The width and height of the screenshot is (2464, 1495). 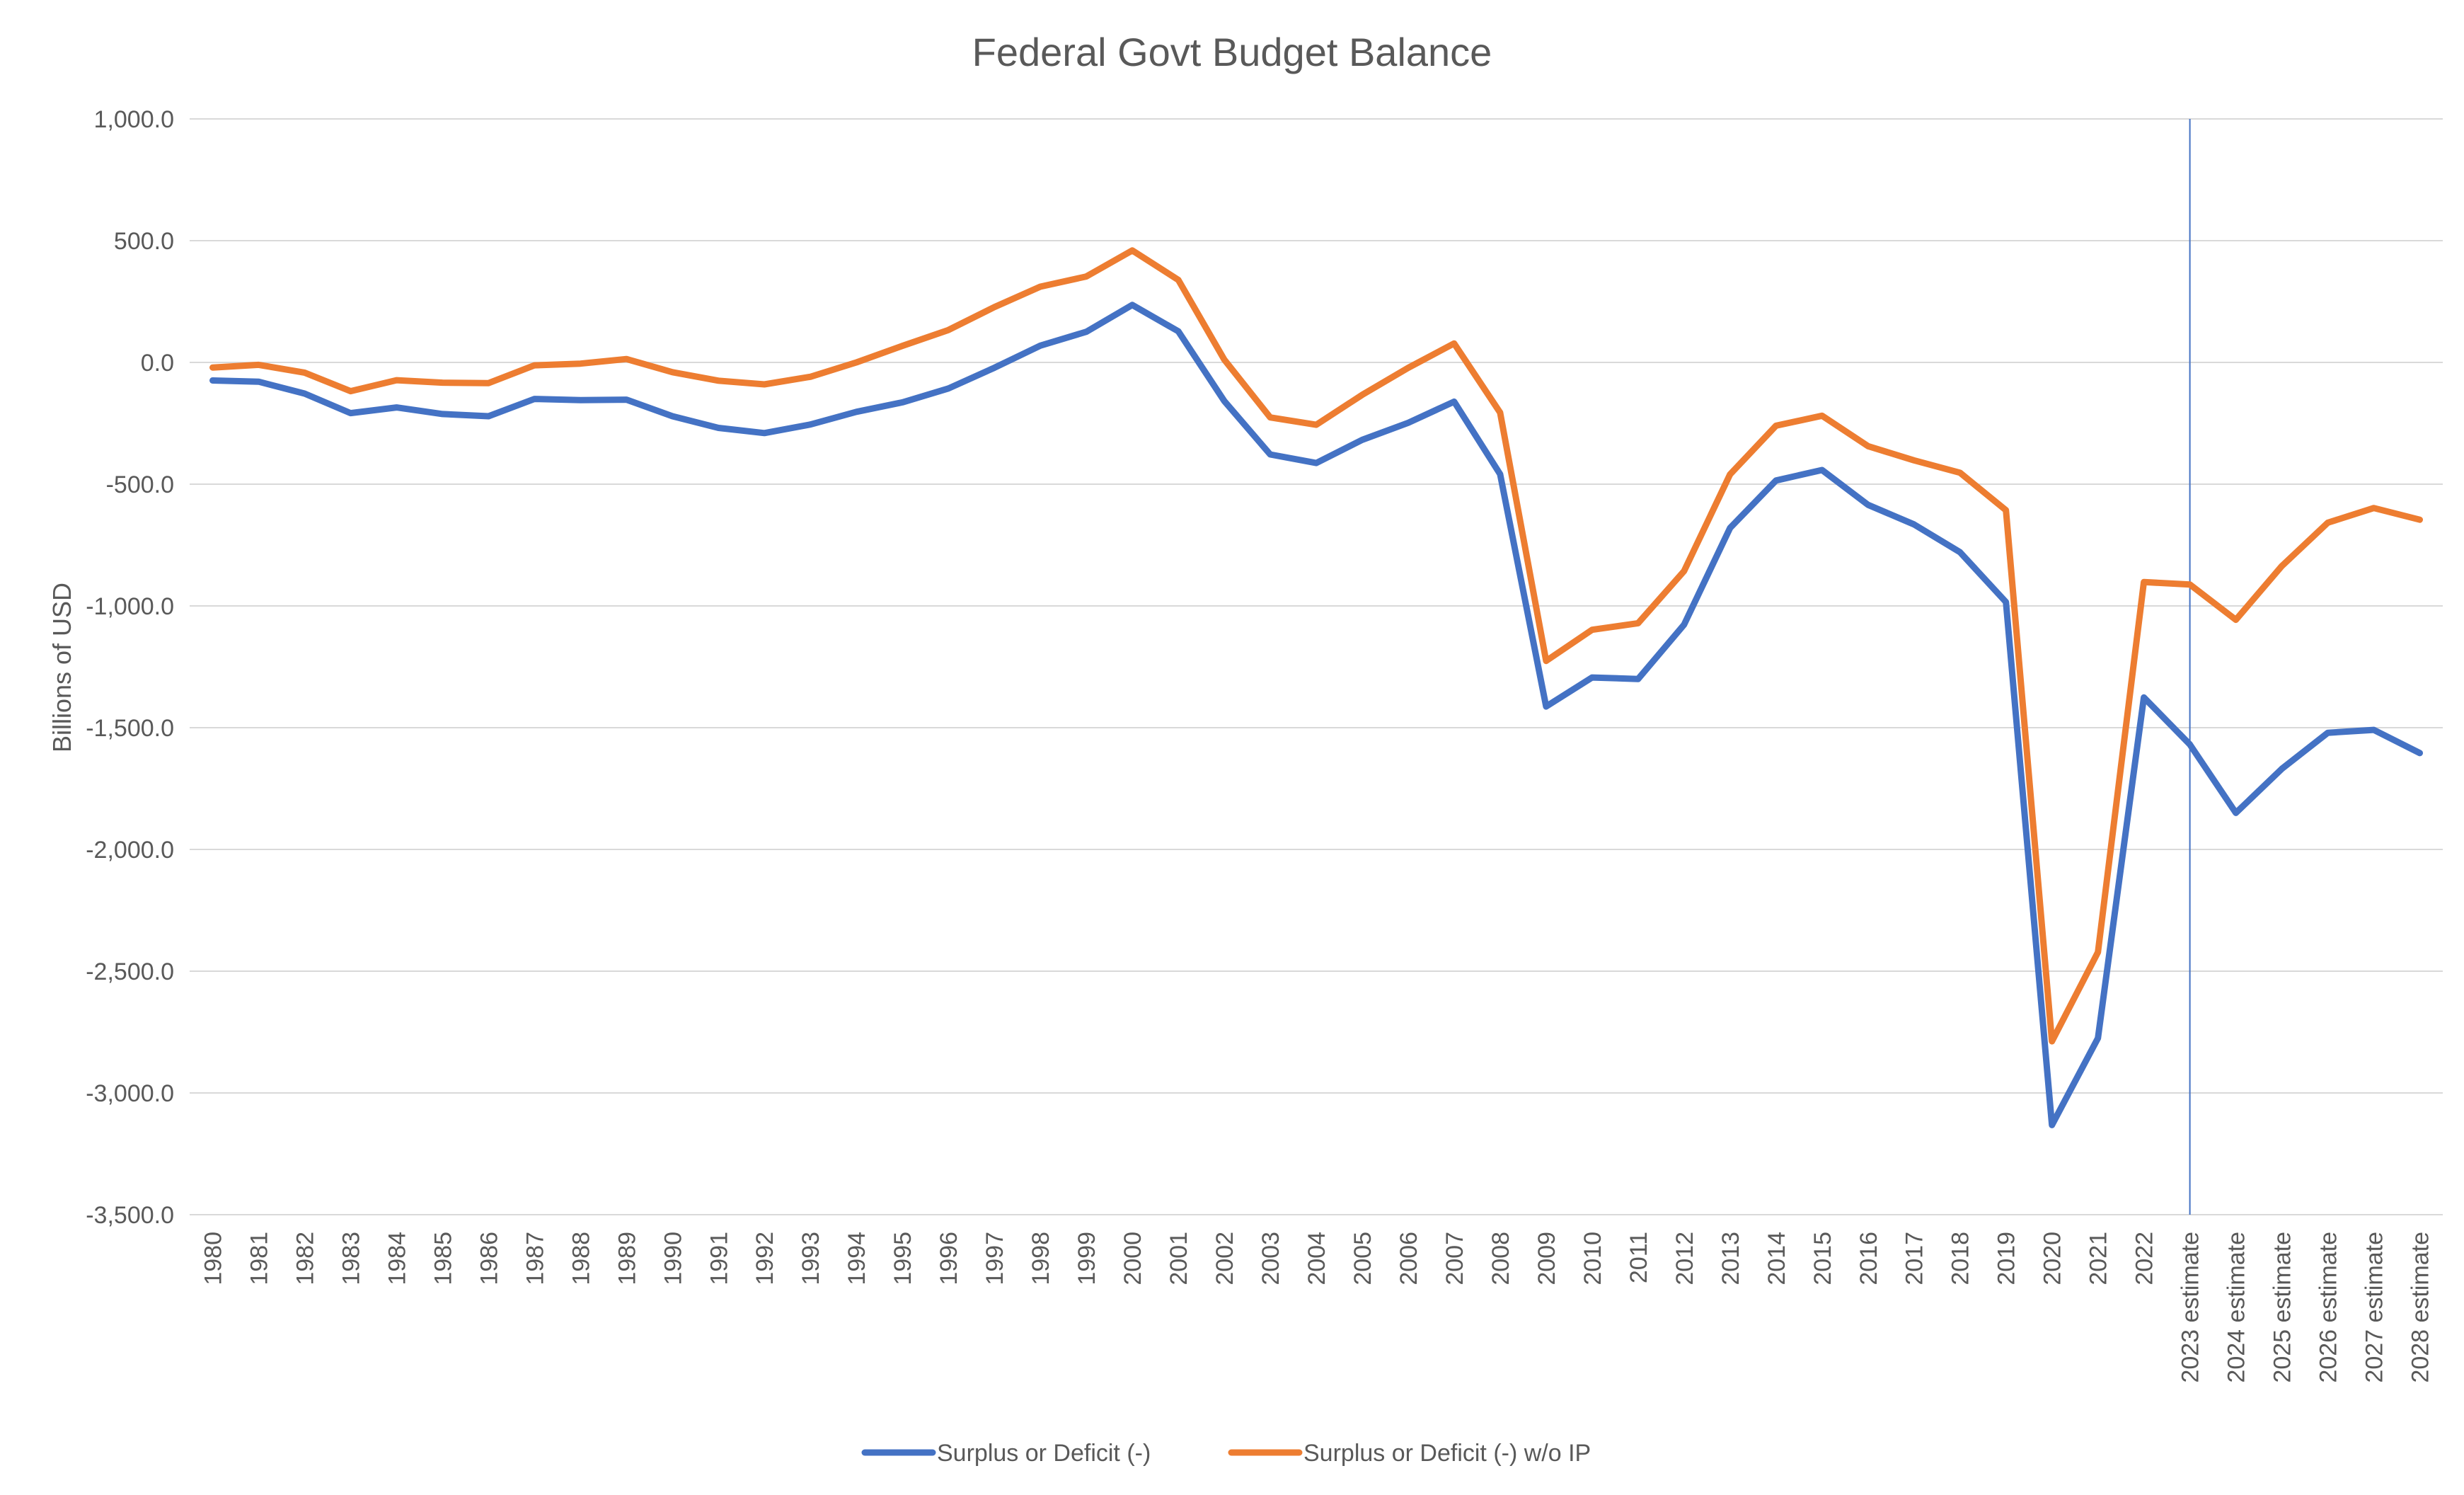 What do you see at coordinates (305, 1258) in the screenshot?
I see `x-tick-label: 1982` at bounding box center [305, 1258].